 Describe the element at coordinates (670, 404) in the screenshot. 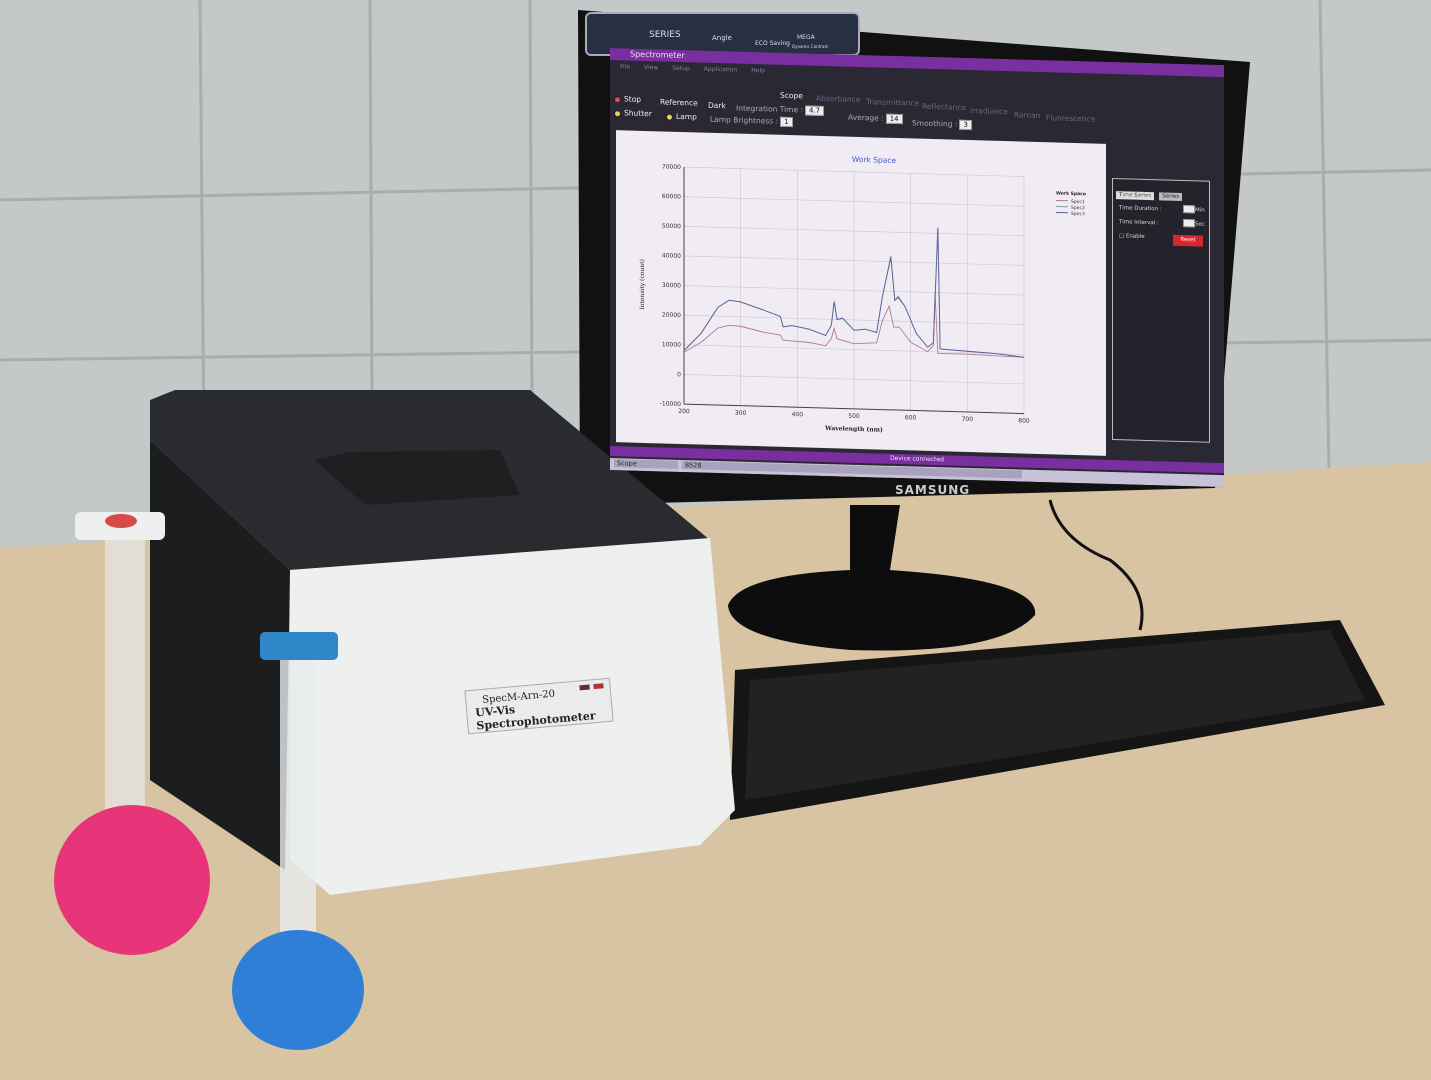

I see `y-tick-label: -10000` at that location.